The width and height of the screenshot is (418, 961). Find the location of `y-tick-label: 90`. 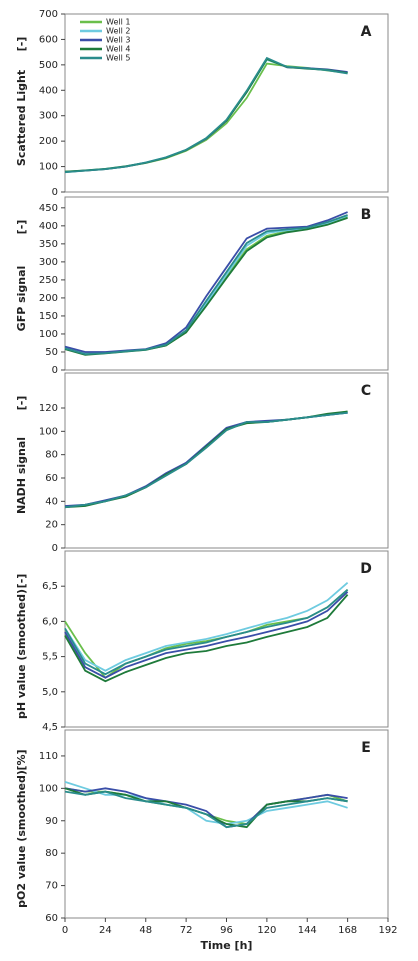

y-tick-label: 90 is located at coordinates (51, 821).